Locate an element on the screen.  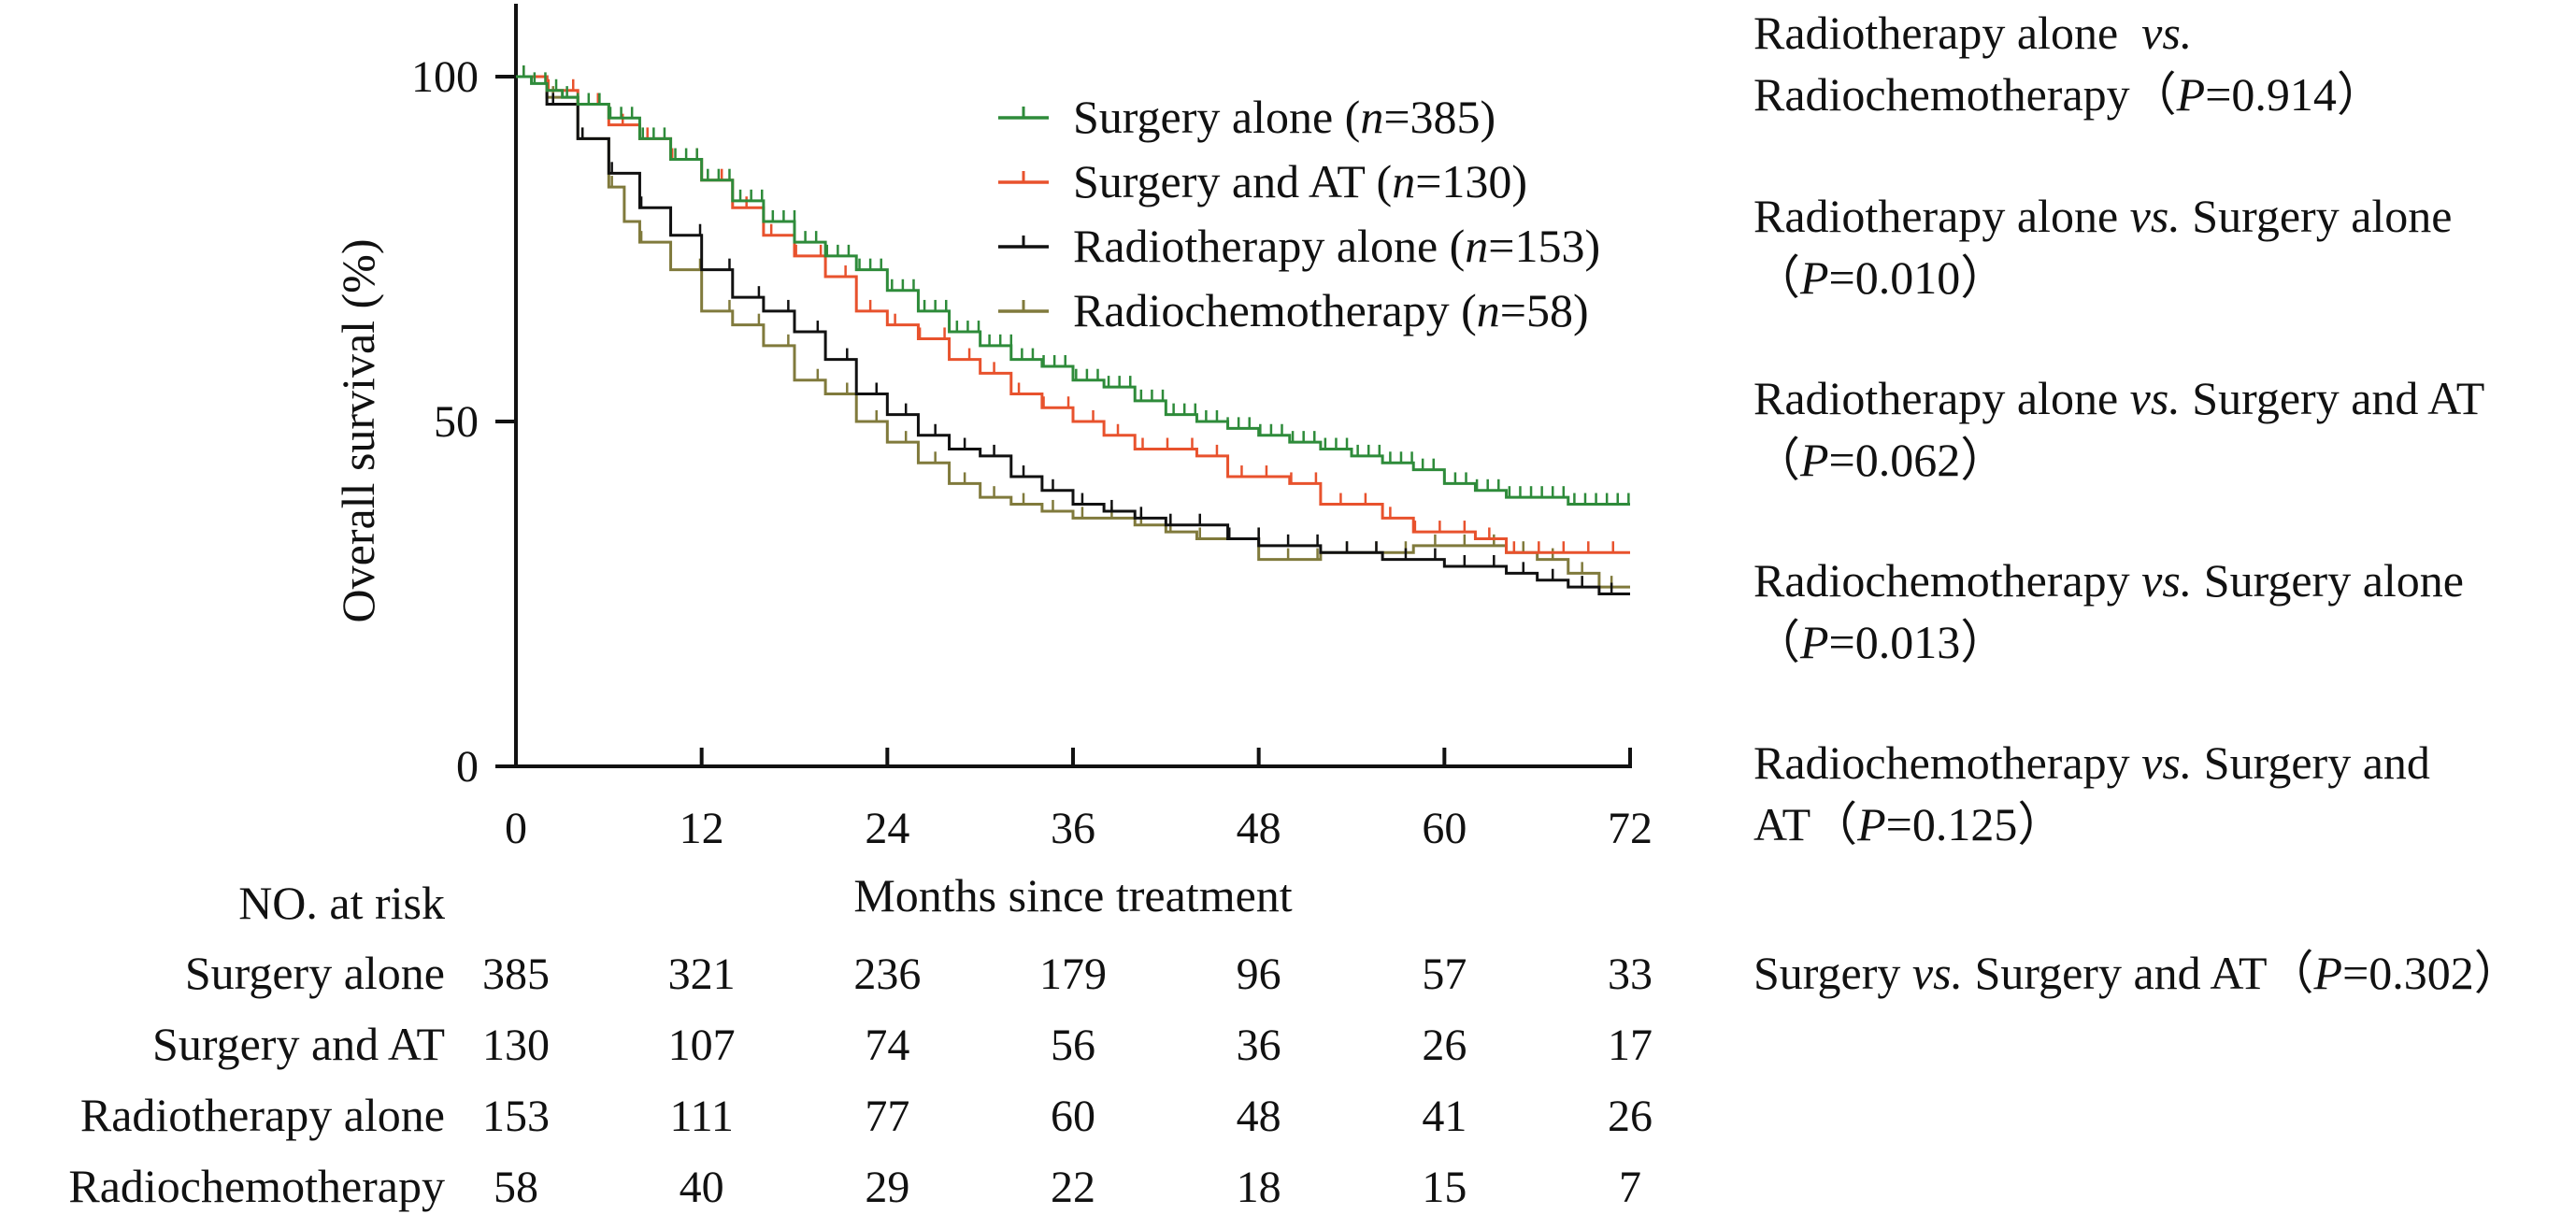
risk-value: 7 is located at coordinates (1630, 1187).